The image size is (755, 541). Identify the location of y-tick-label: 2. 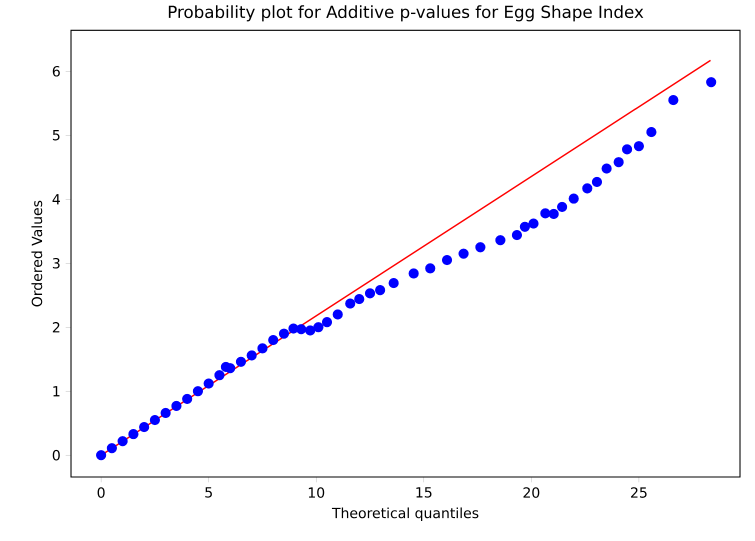
(56, 327).